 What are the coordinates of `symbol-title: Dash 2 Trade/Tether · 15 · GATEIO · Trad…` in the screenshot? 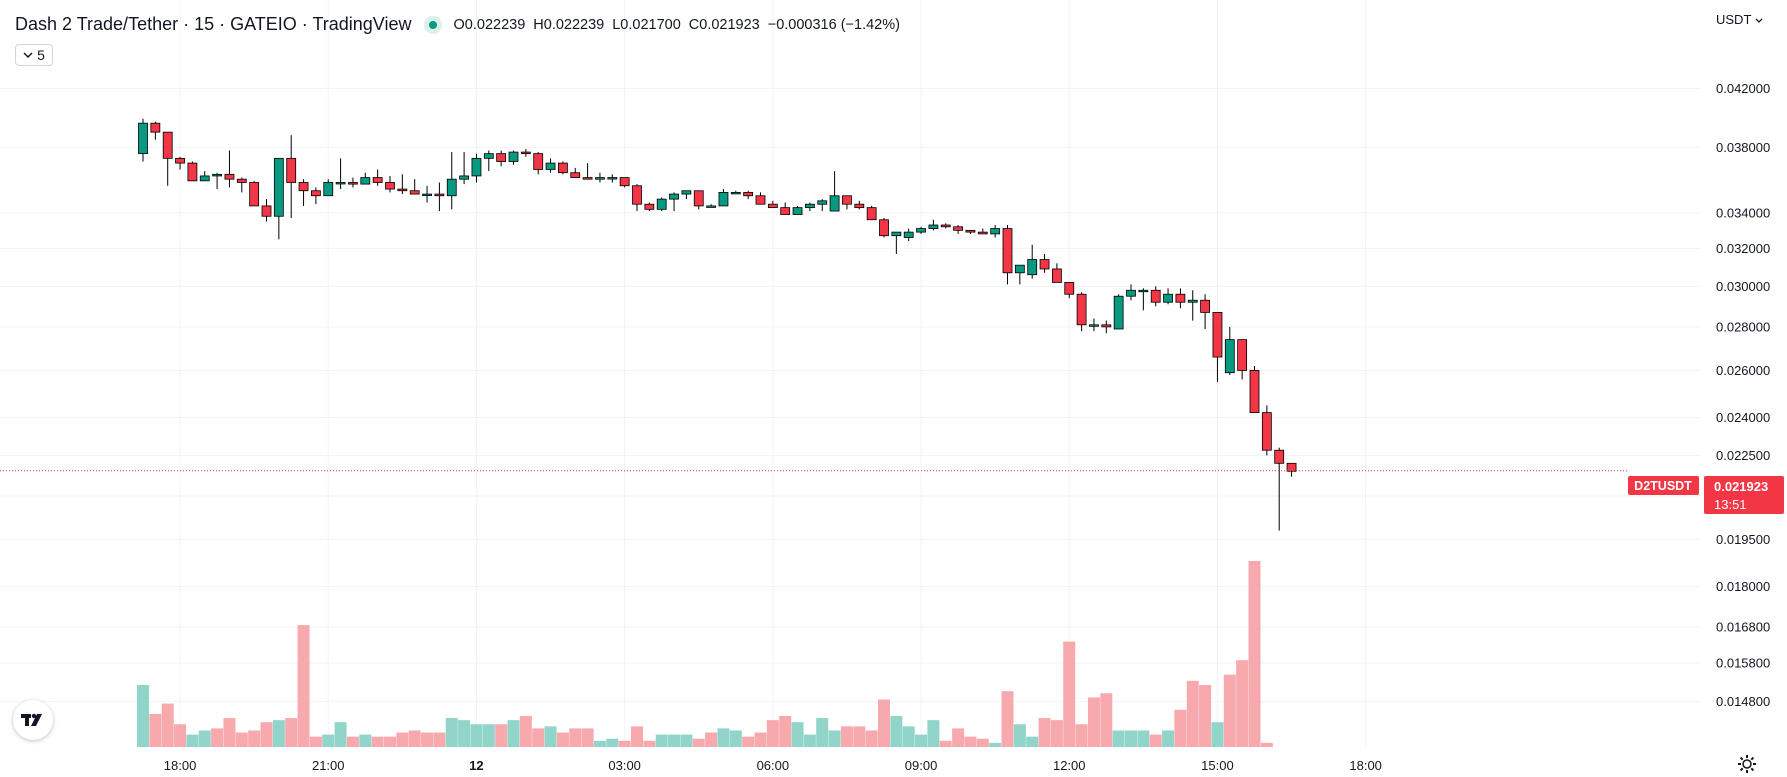 It's located at (213, 24).